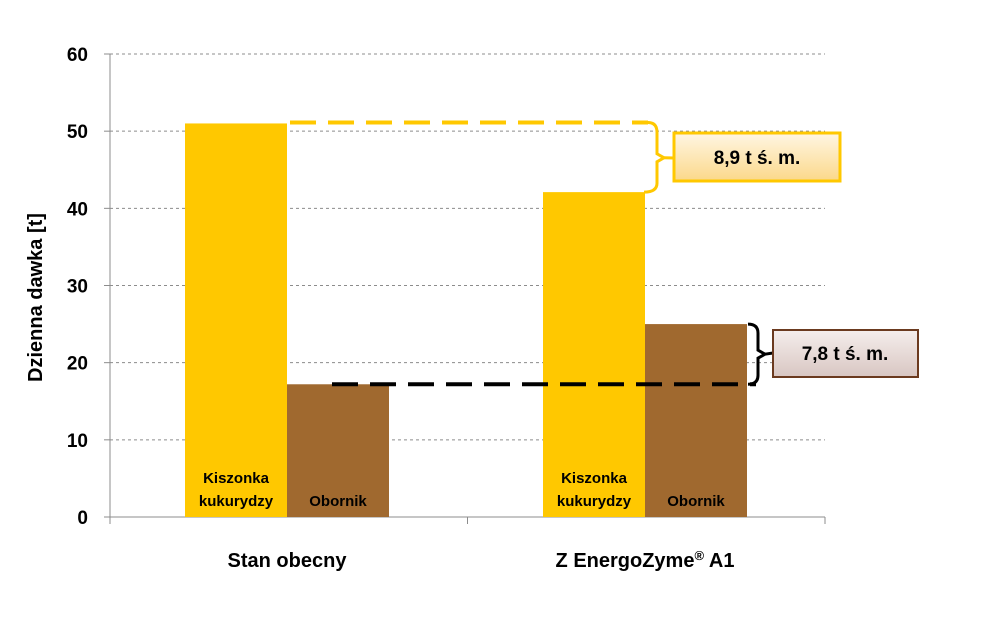 The width and height of the screenshot is (981, 640). Describe the element at coordinates (77, 364) in the screenshot. I see `y-tick-label: 20` at that location.